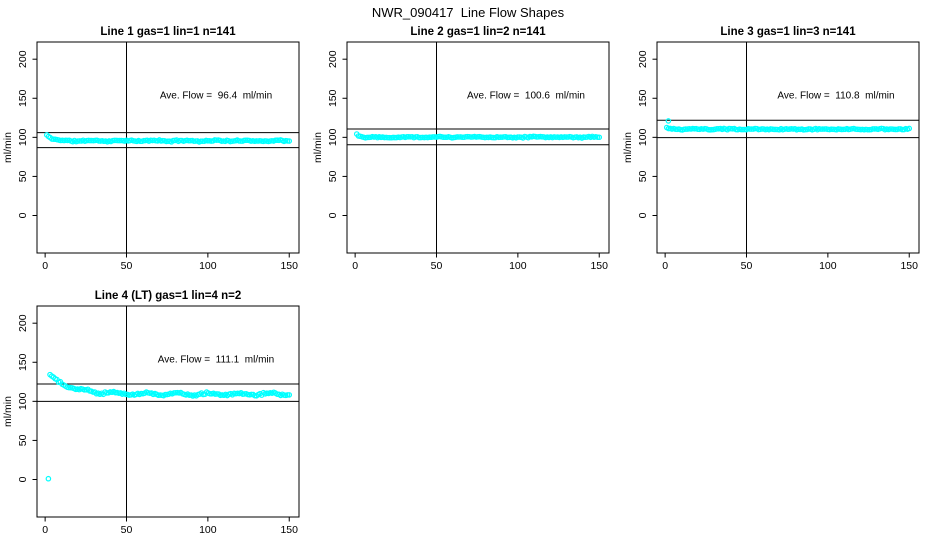 Image resolution: width=936 pixels, height=544 pixels. What do you see at coordinates (168, 296) in the screenshot?
I see `plot-title: Line 4 (LT) gas=1 lin=4 n=2` at bounding box center [168, 296].